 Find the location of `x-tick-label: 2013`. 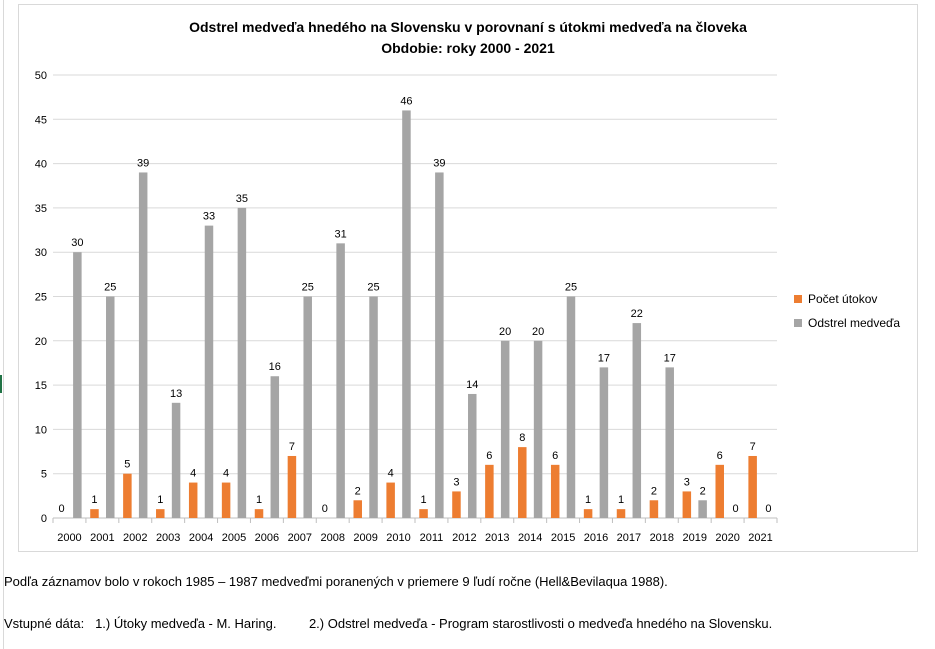

x-tick-label: 2013 is located at coordinates (497, 538).